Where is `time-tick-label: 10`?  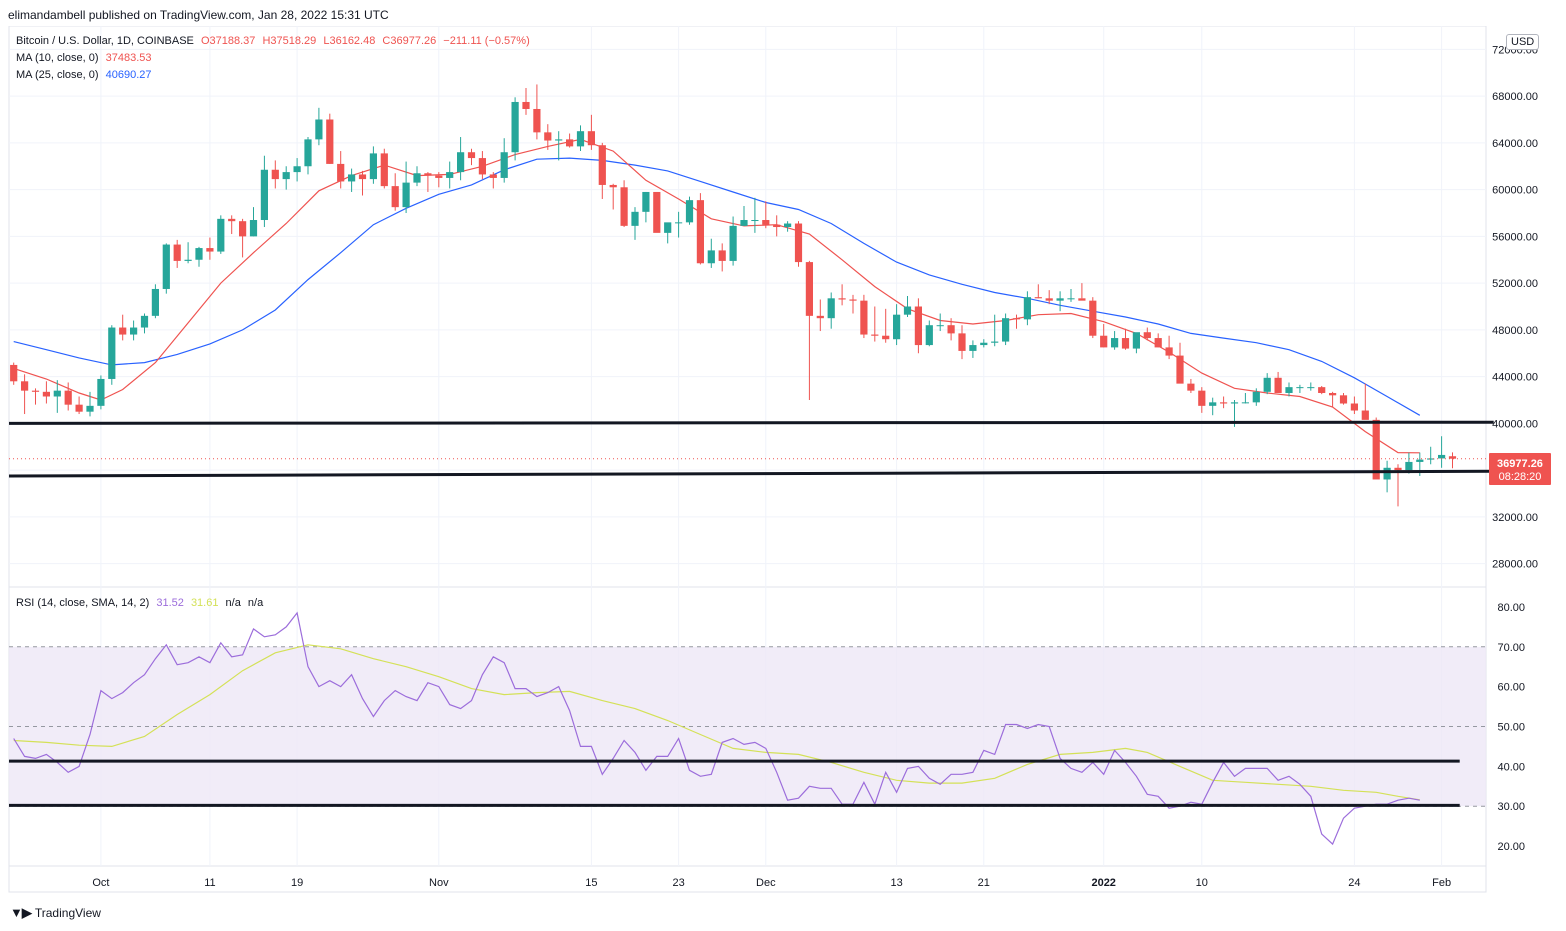 time-tick-label: 10 is located at coordinates (1202, 883).